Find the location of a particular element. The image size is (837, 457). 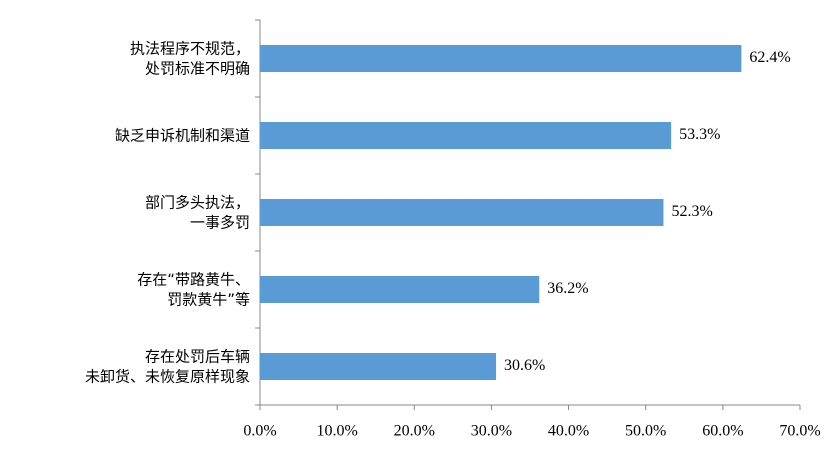

x-tick-label: 30.0% is located at coordinates (491, 431).